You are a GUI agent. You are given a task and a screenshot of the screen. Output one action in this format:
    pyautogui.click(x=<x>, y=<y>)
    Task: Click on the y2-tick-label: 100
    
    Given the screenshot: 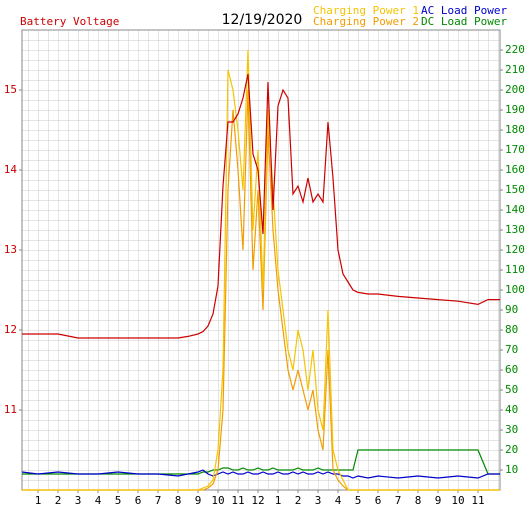 What is the action you would take?
    pyautogui.click(x=515, y=289)
    